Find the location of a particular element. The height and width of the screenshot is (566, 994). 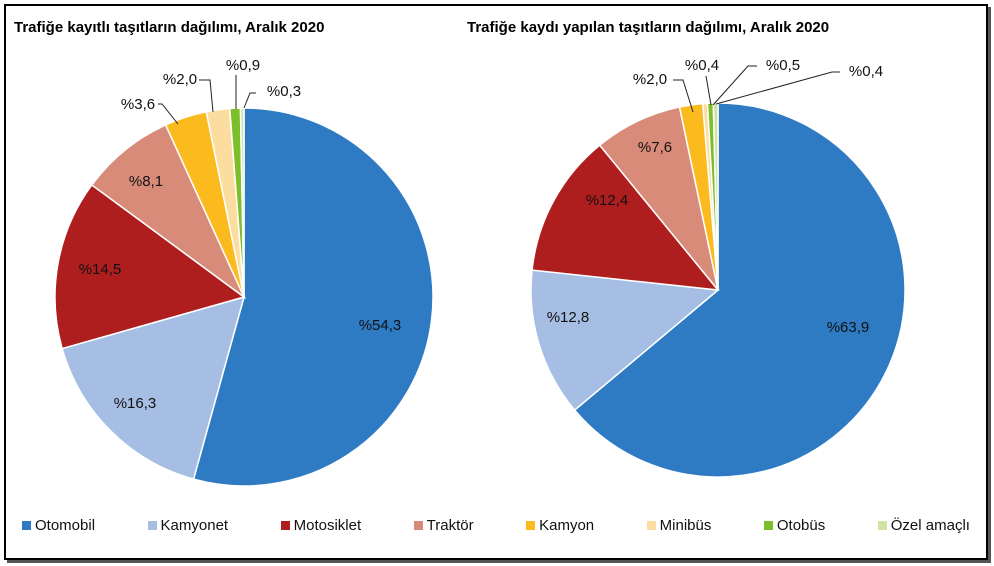

data-label: %3,6 is located at coordinates (138, 104).